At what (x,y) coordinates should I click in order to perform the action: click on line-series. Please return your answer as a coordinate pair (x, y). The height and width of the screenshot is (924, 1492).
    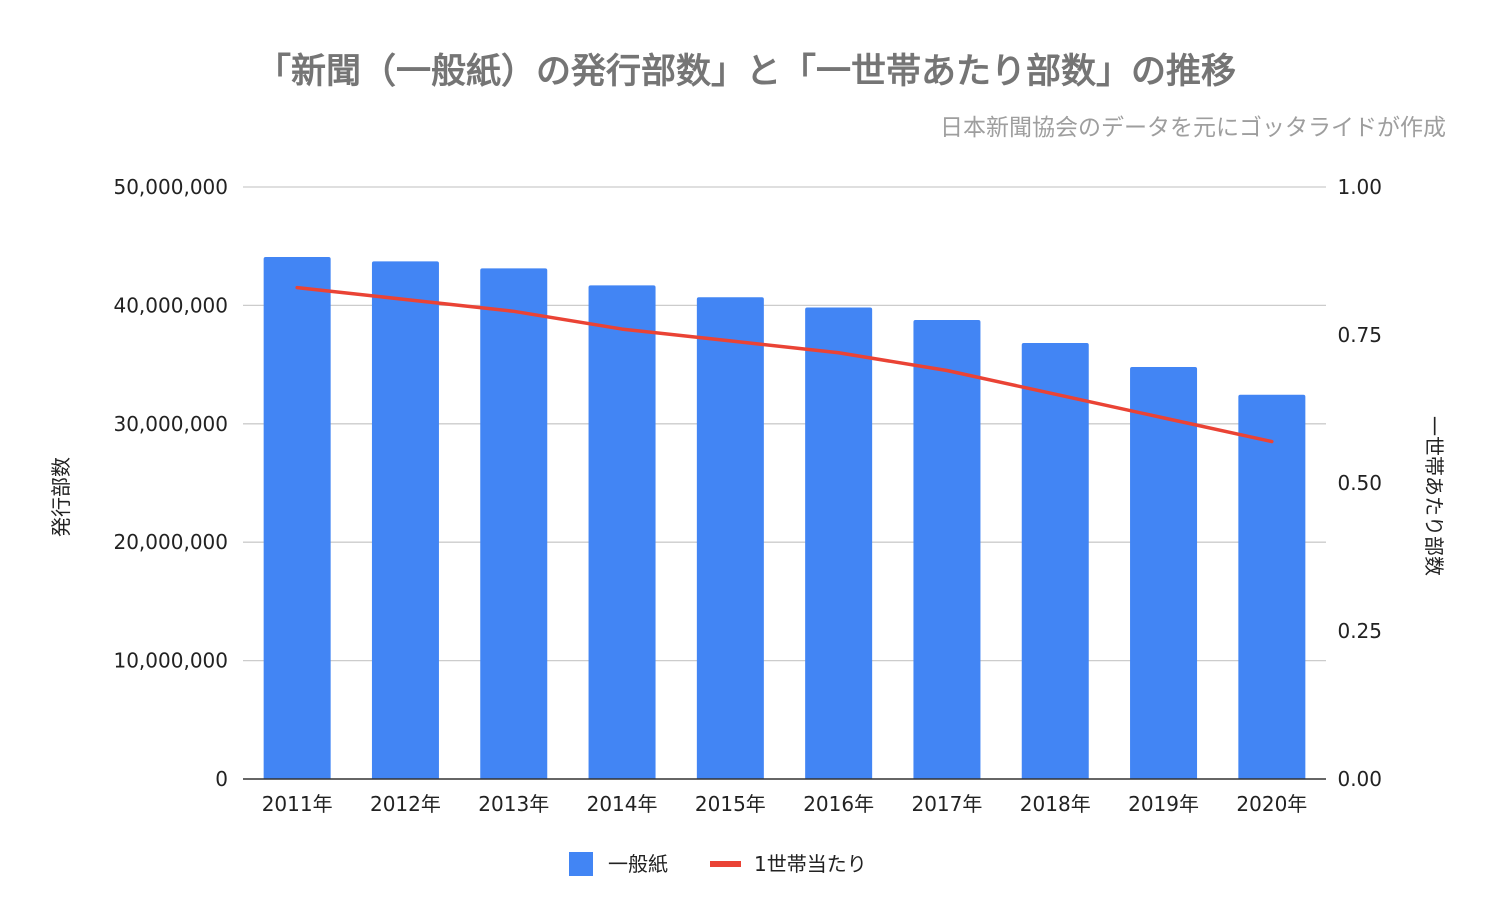
    Looking at the image, I should click on (784, 364).